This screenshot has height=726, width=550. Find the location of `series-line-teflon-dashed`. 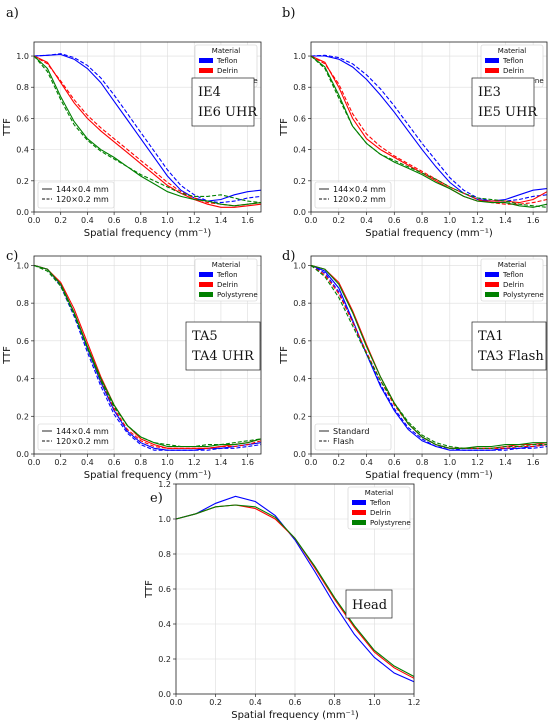

series-line-teflon-dashed is located at coordinates (147, 357).